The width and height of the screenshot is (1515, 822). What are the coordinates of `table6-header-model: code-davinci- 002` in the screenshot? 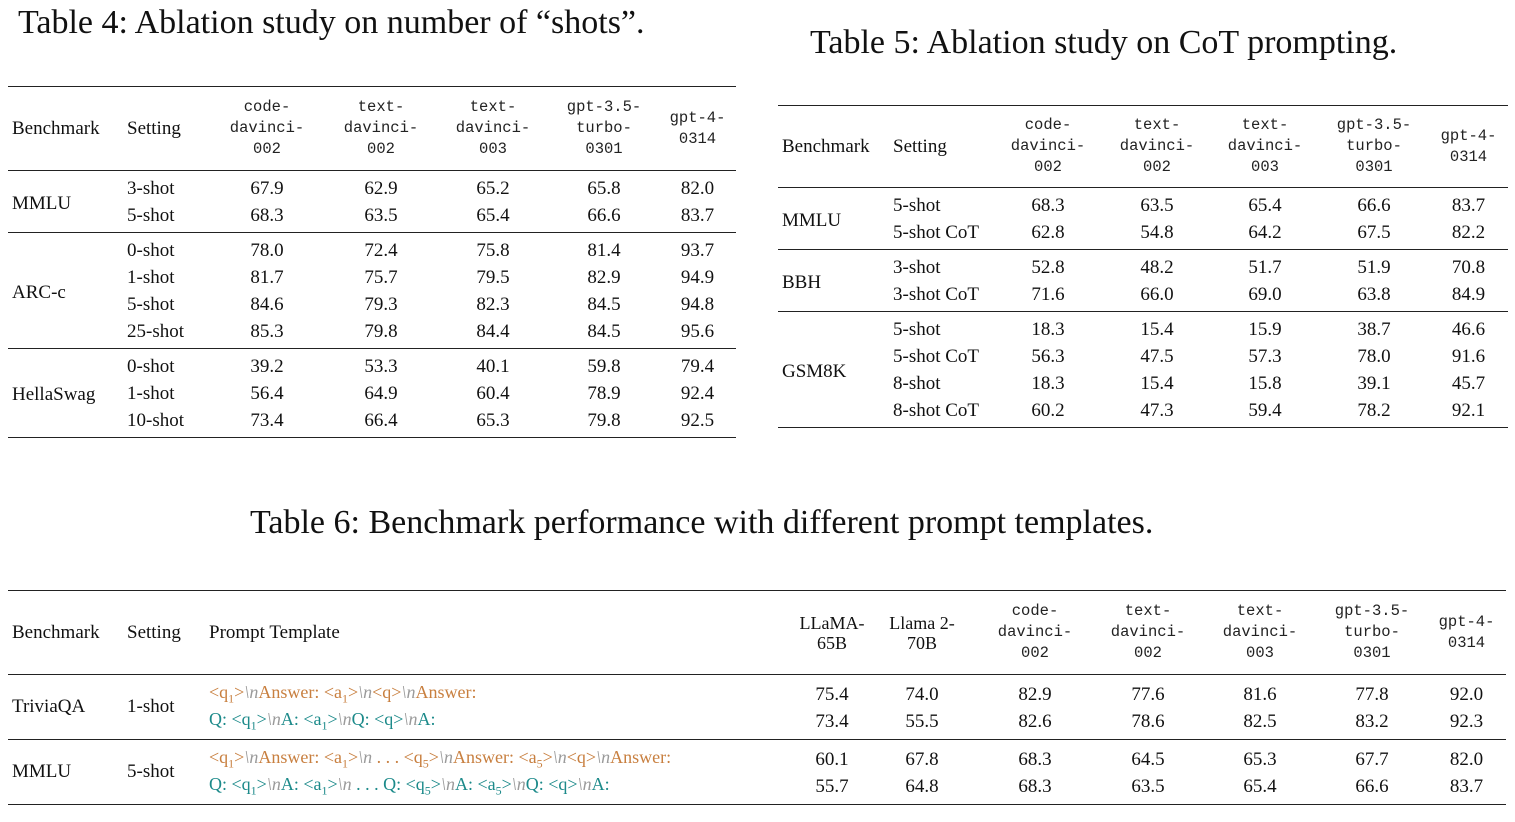 It's located at (1035, 633).